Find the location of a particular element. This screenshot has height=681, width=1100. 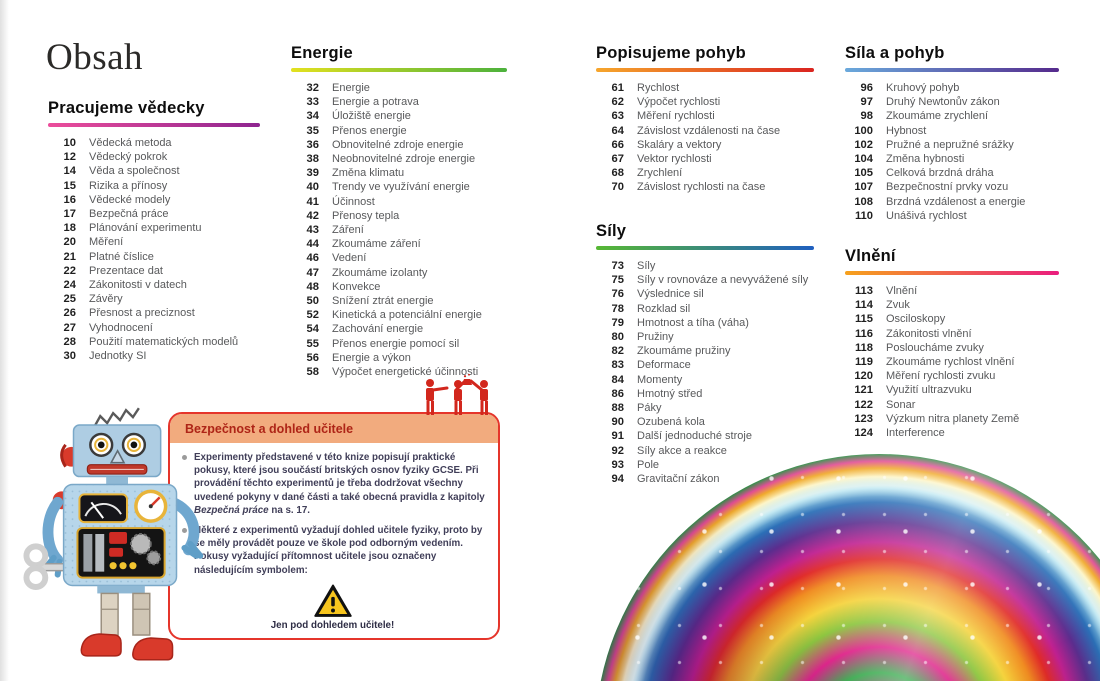

toc-entry-page-number: 63 is located at coordinates (617, 116).